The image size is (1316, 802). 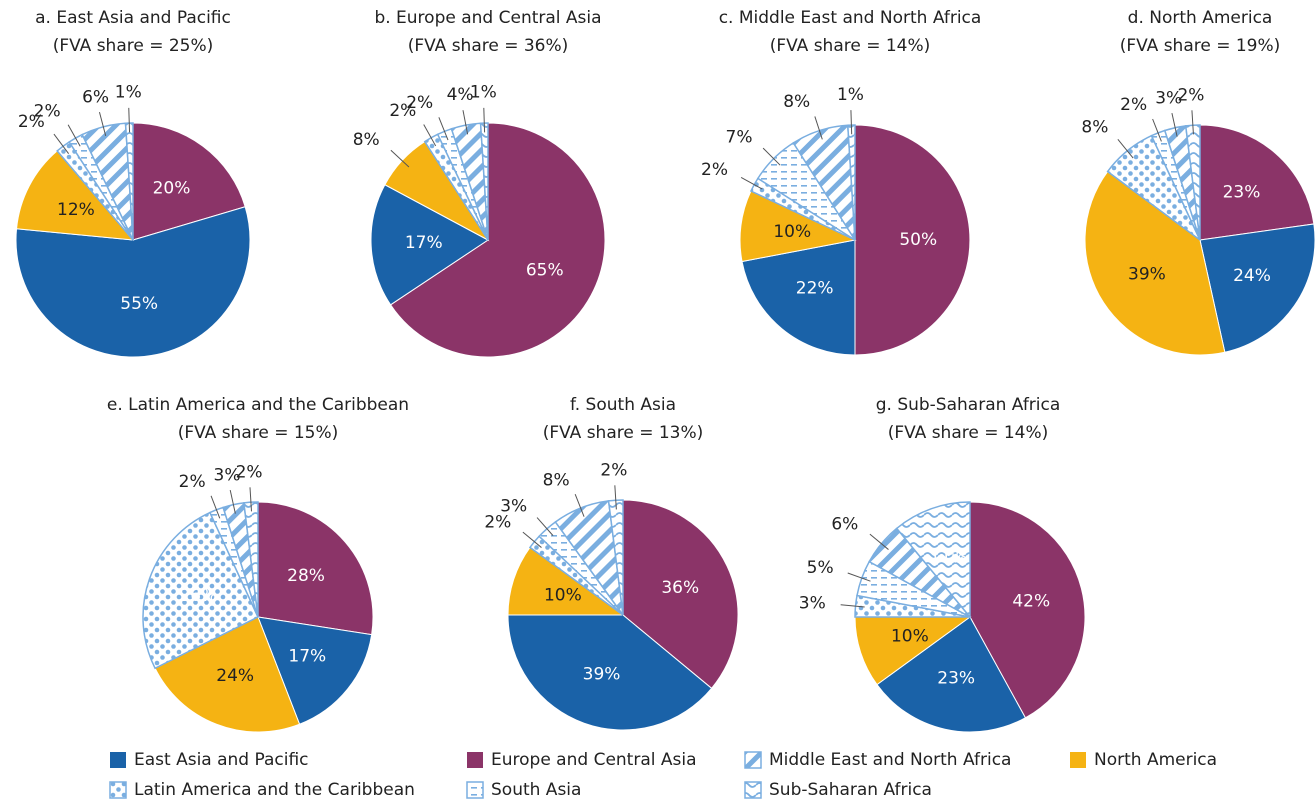 I want to click on chart-title: d. North America, so click(x=1200, y=18).